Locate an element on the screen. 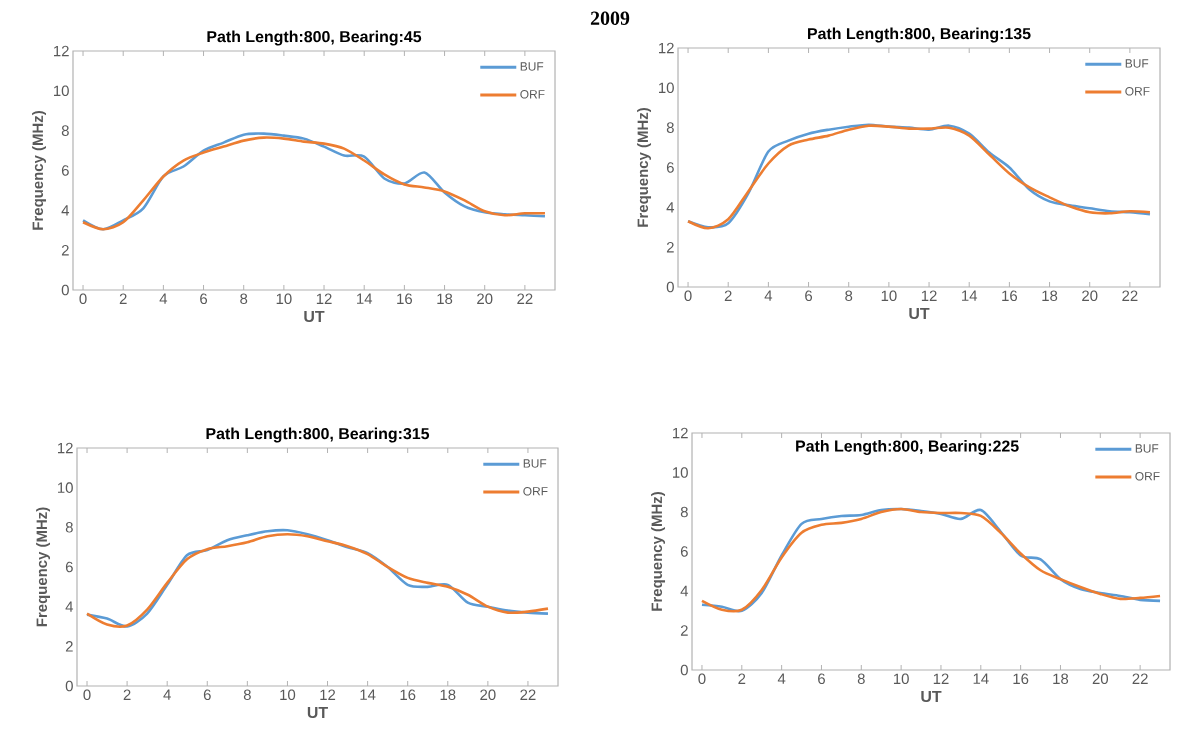  text: 2009 is located at coordinates (610, 18).